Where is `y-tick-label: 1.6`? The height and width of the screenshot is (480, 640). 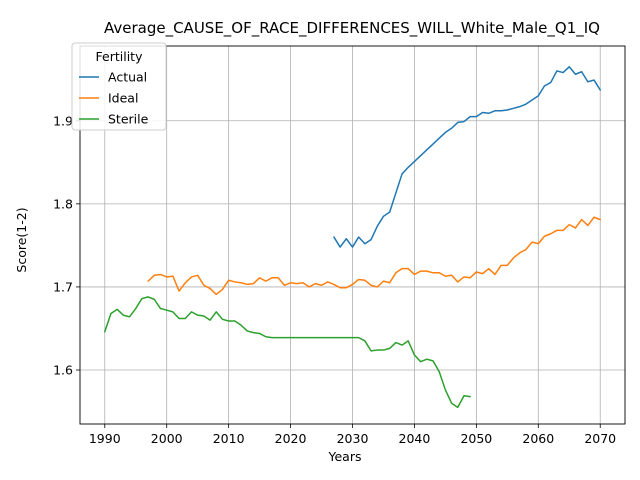
y-tick-label: 1.6 is located at coordinates (63, 370).